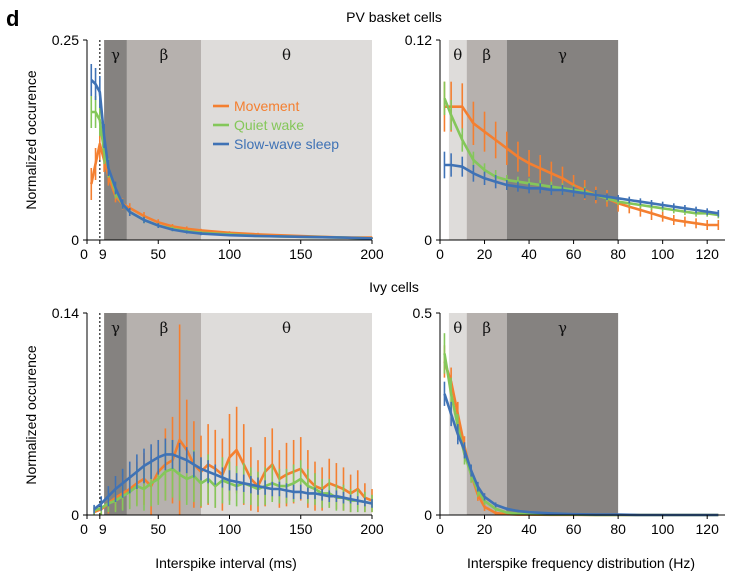  I want to click on y-axis-label-top: Normalized occurence, so click(31, 139).